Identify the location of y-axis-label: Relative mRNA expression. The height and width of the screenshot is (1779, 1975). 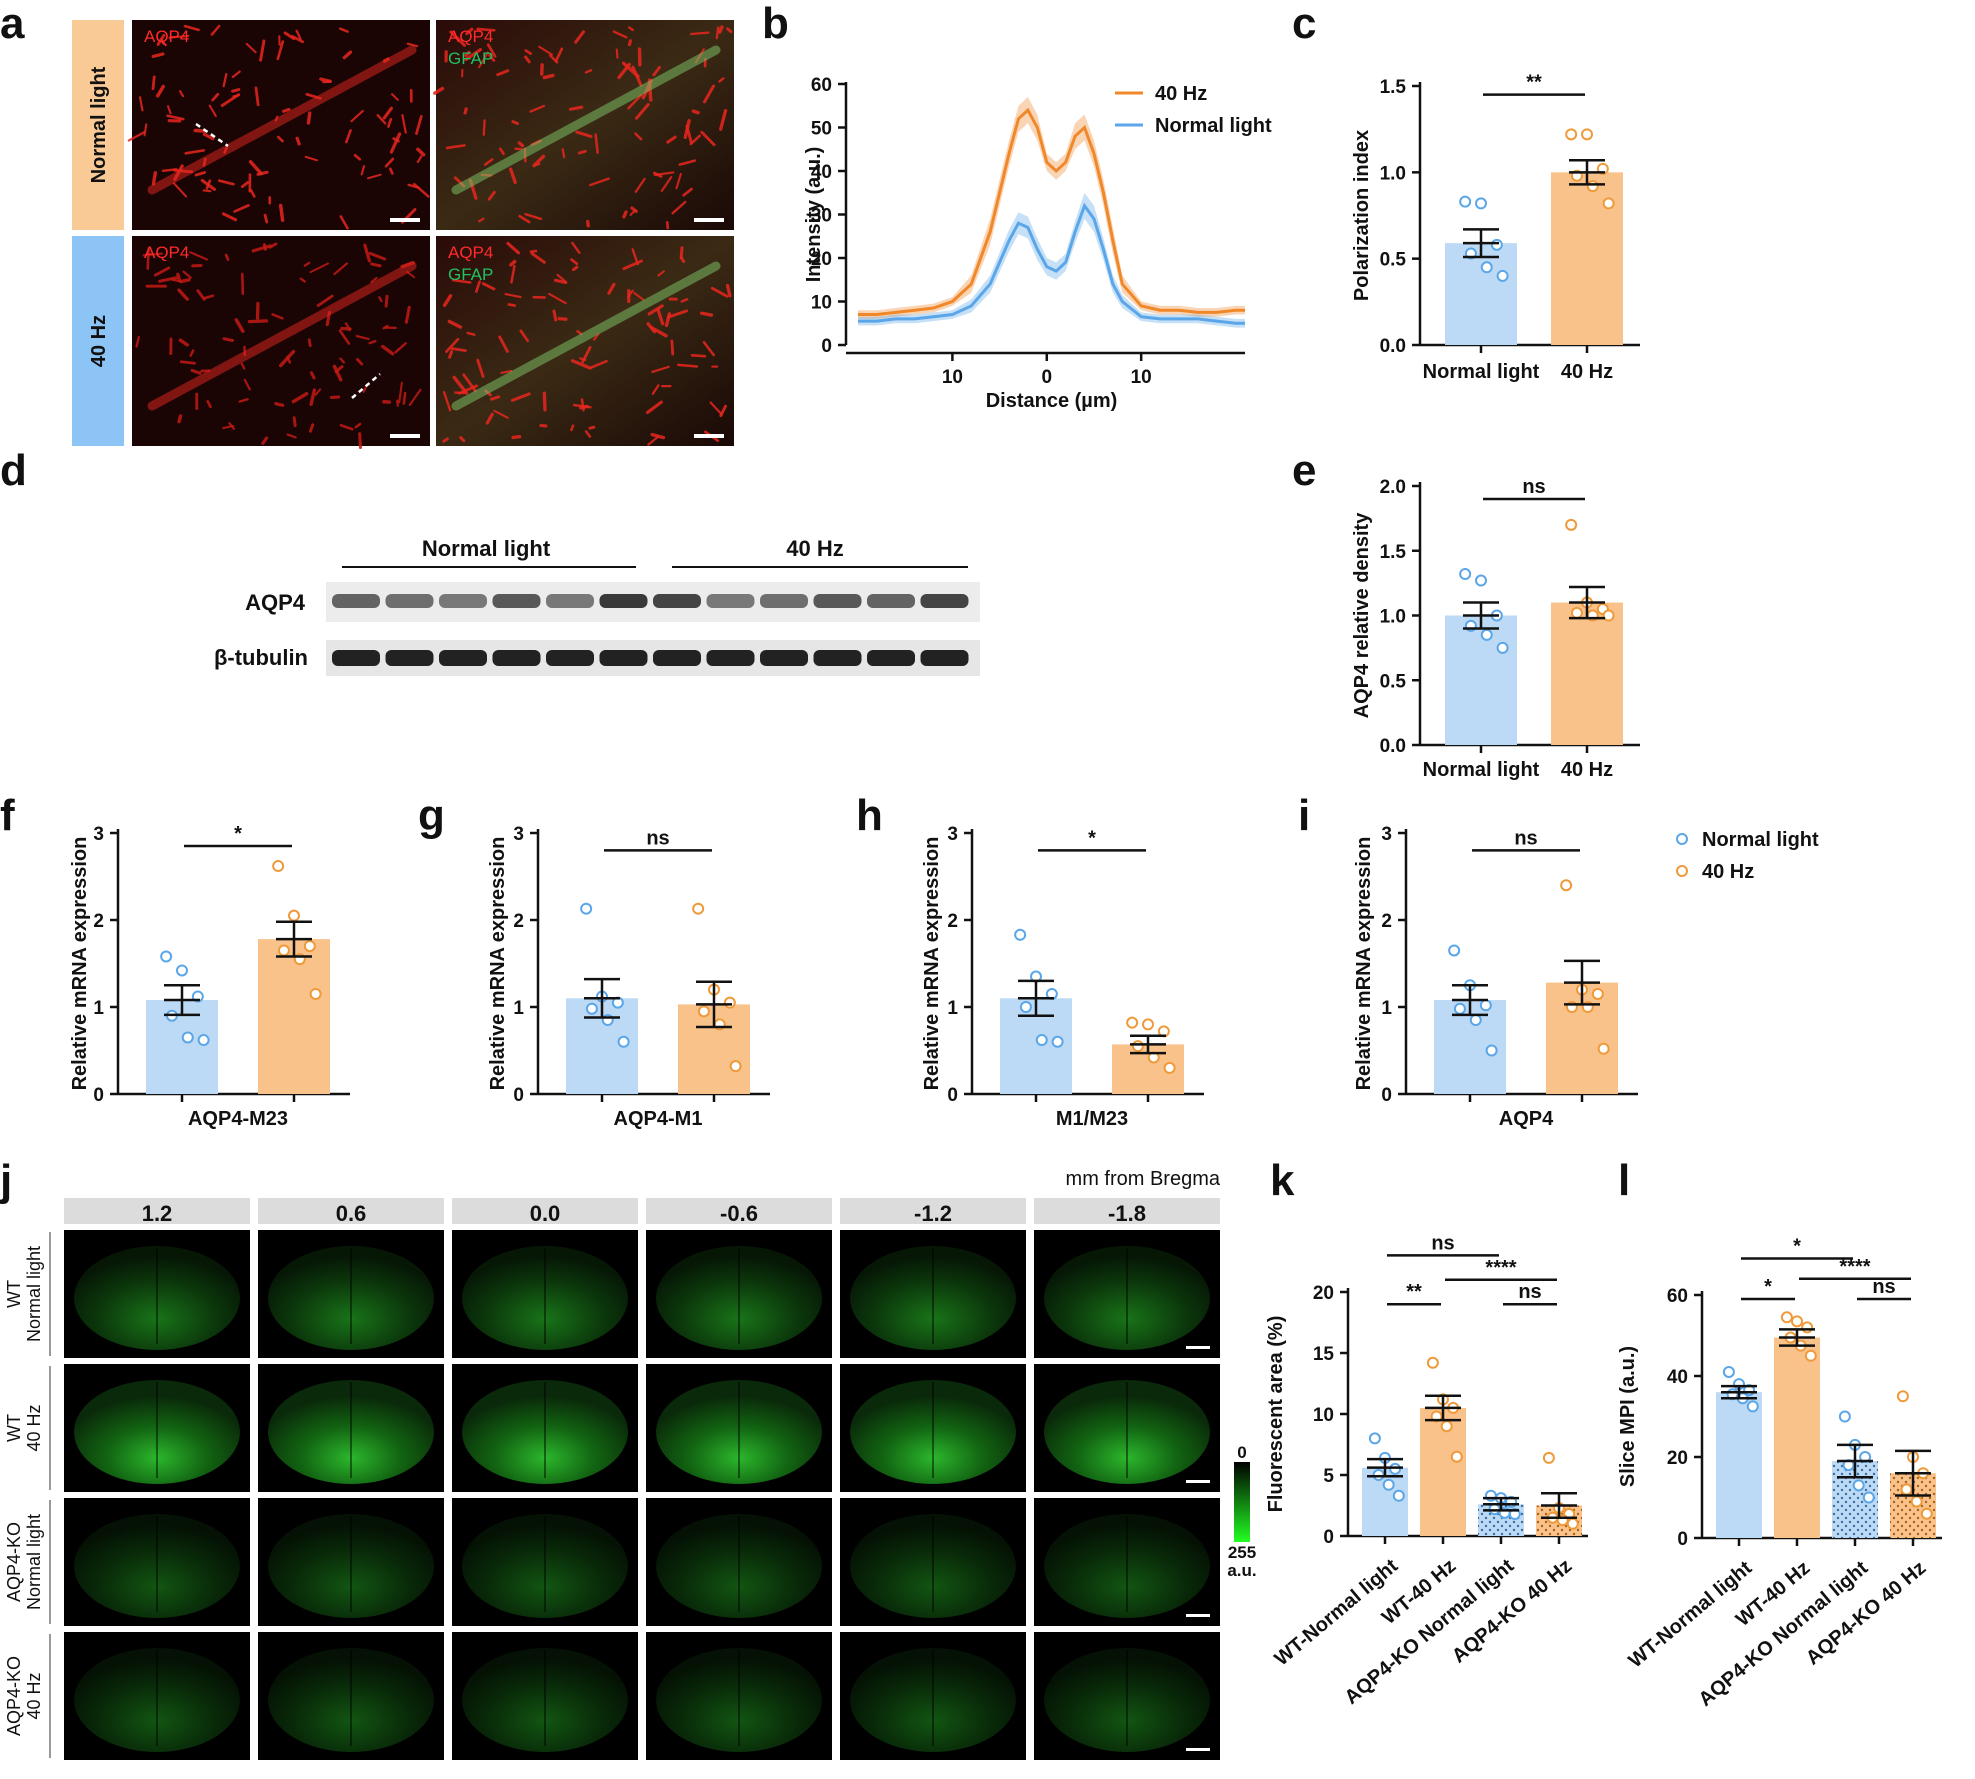
(80, 964).